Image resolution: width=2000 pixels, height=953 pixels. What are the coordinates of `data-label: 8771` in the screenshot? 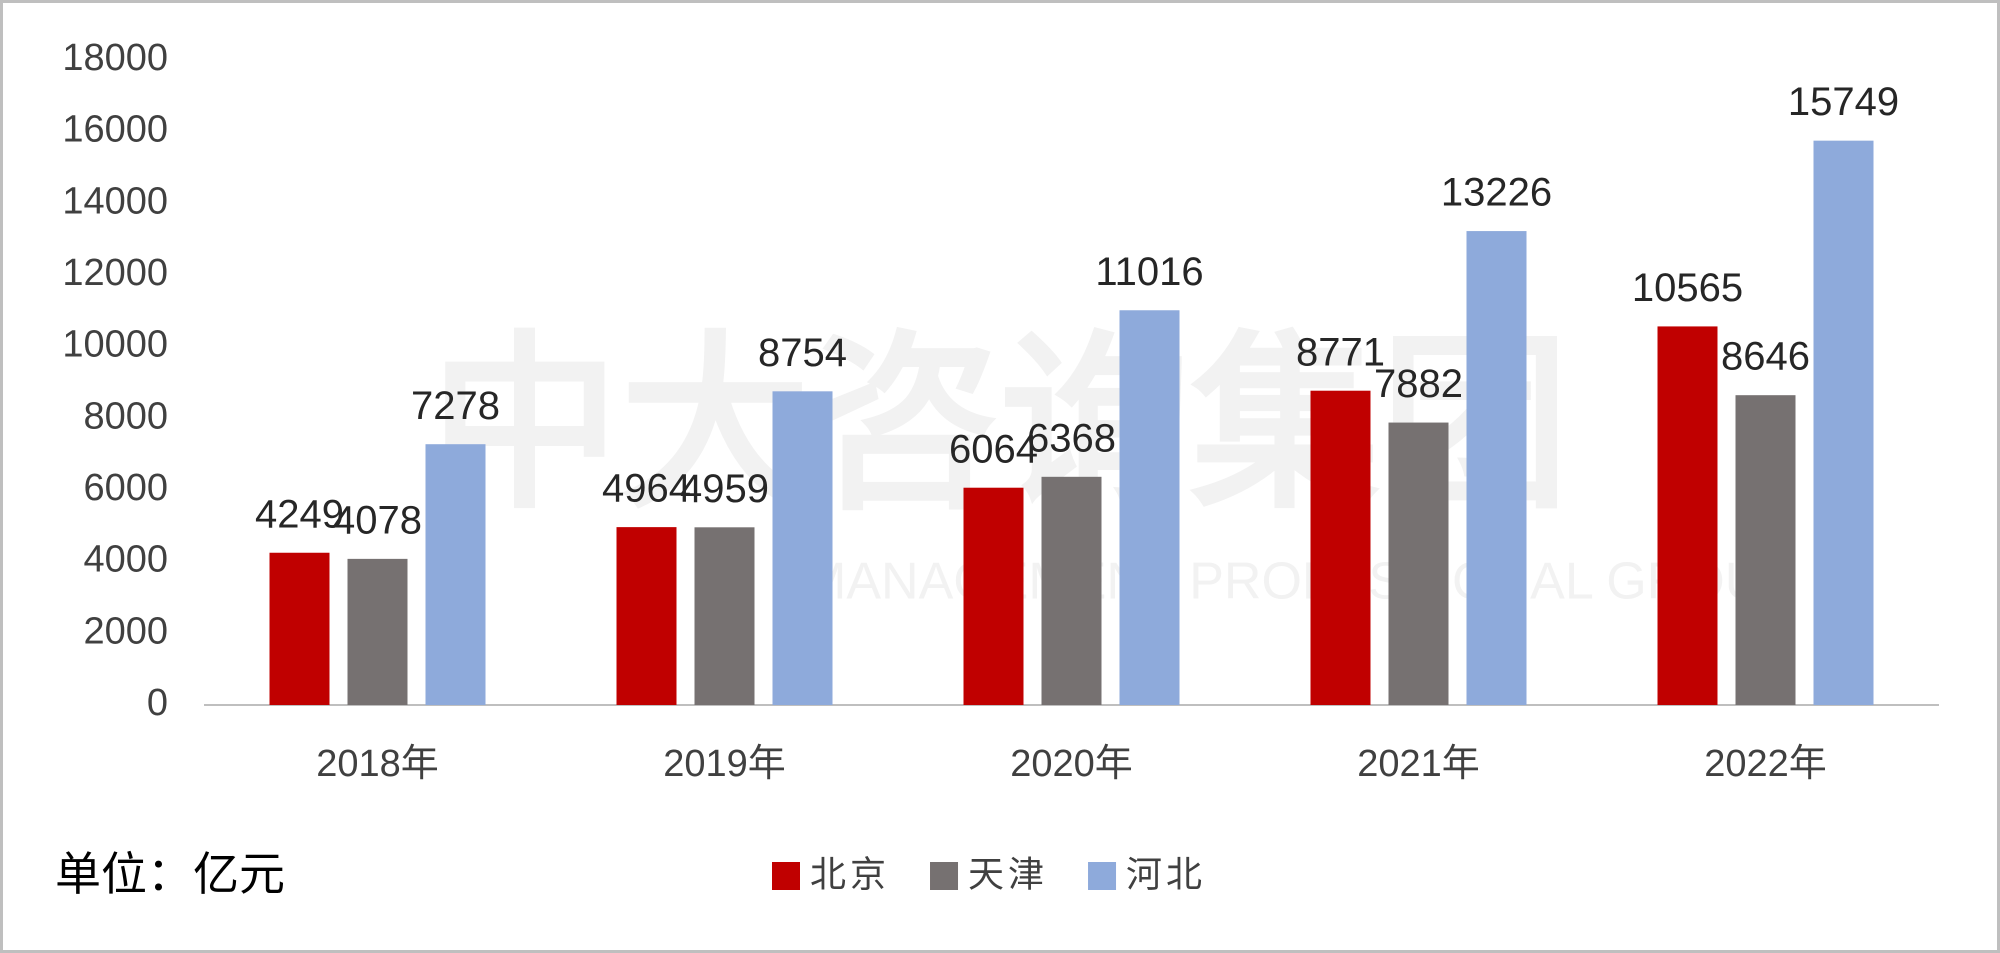 It's located at (1340, 352).